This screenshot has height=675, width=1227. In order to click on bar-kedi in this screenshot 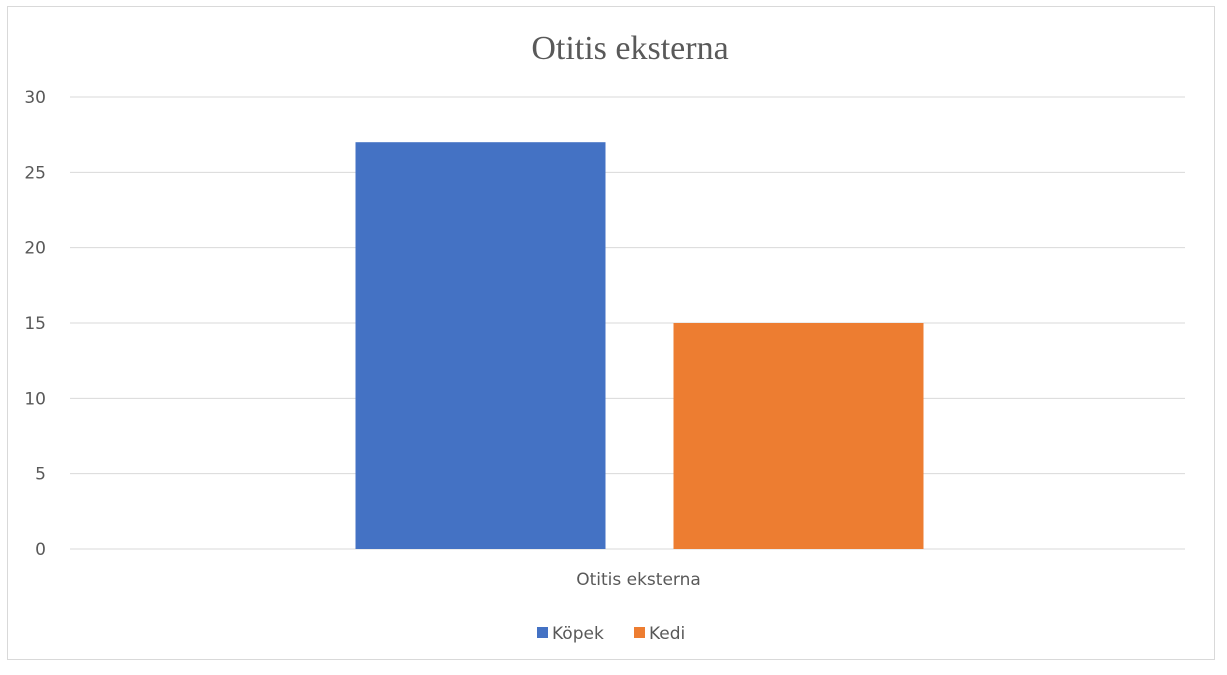, I will do `click(798, 436)`.